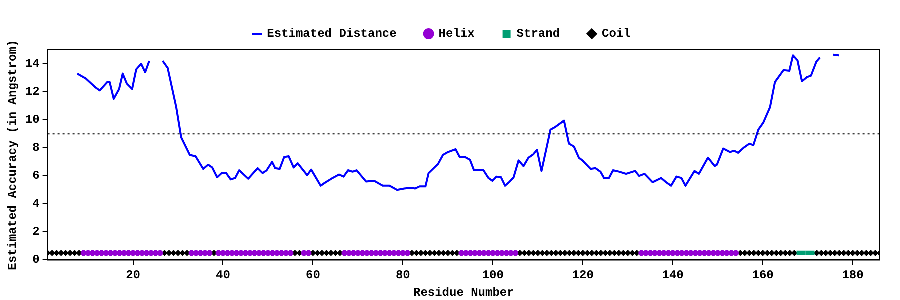  I want to click on x-tick-label: 180, so click(853, 275).